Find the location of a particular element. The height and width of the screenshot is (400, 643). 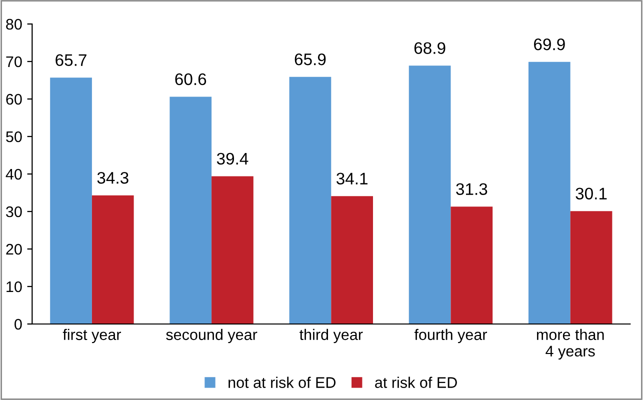

data-label: 60.6 is located at coordinates (190, 79).